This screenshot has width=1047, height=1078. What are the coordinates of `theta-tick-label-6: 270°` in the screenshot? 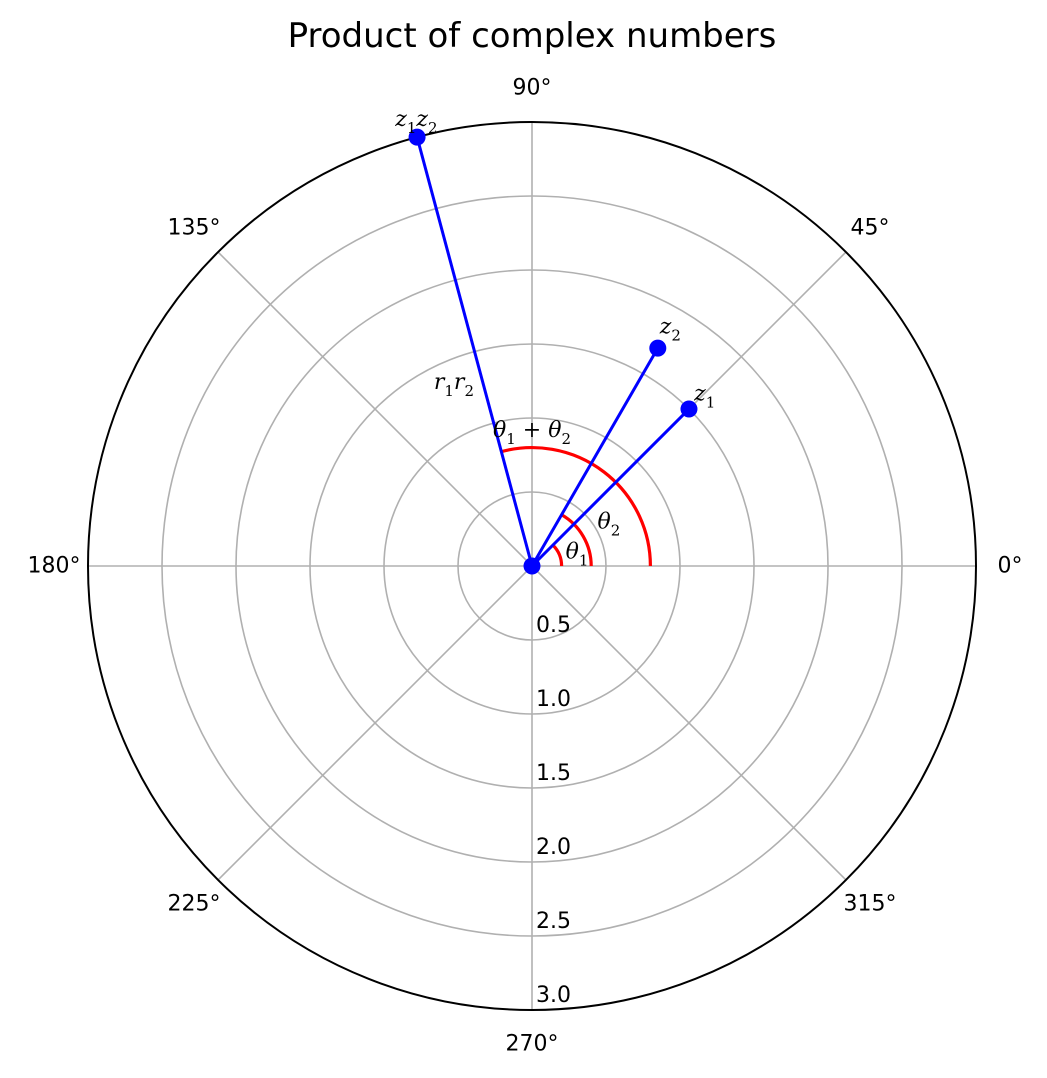 It's located at (532, 1044).